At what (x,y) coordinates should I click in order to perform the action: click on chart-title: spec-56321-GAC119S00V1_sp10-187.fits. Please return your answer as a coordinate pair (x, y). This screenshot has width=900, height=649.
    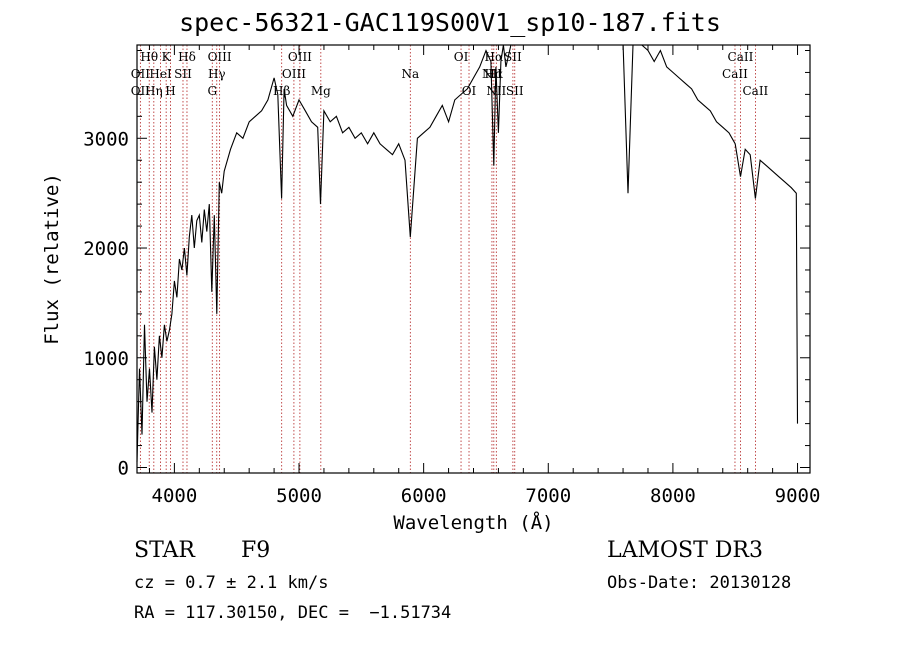
    Looking at the image, I should click on (450, 22).